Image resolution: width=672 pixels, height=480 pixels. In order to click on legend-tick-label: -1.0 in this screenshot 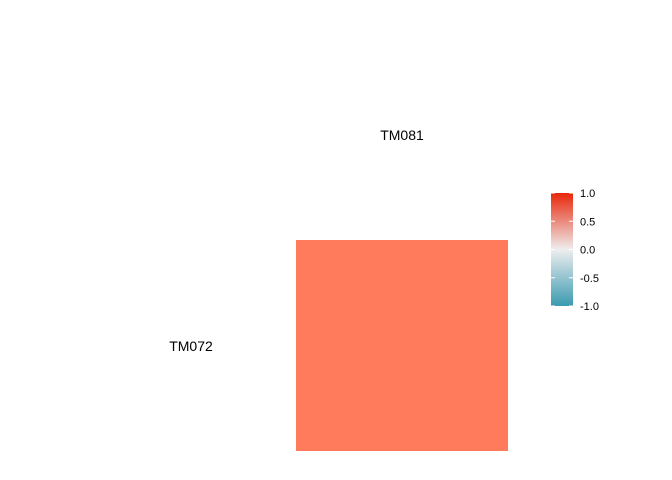, I will do `click(589, 307)`.